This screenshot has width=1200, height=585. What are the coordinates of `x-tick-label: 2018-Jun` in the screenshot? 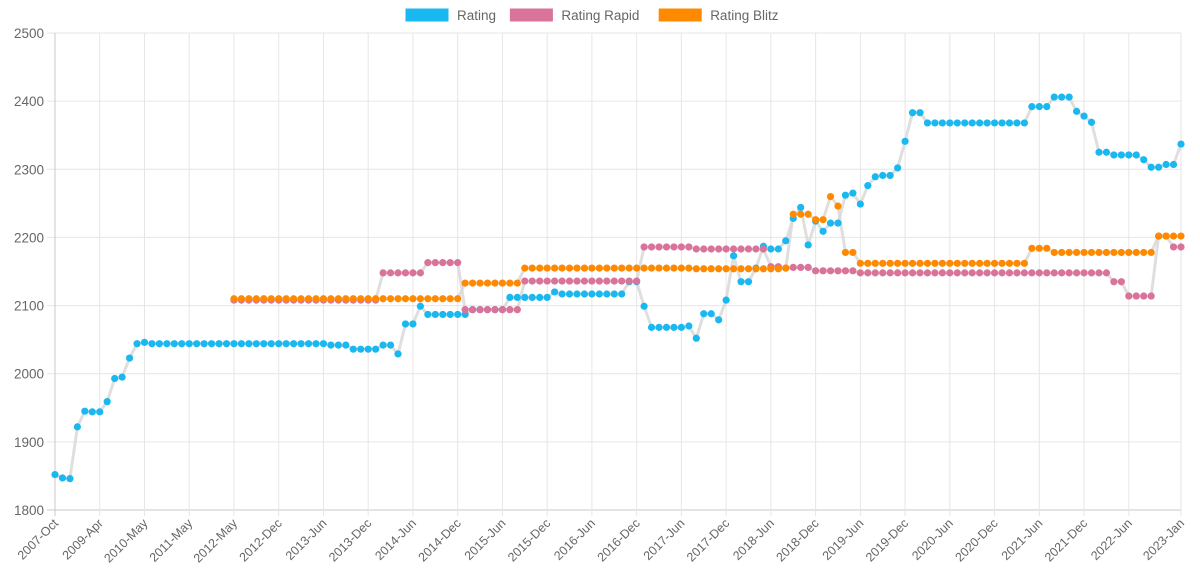 It's located at (753, 539).